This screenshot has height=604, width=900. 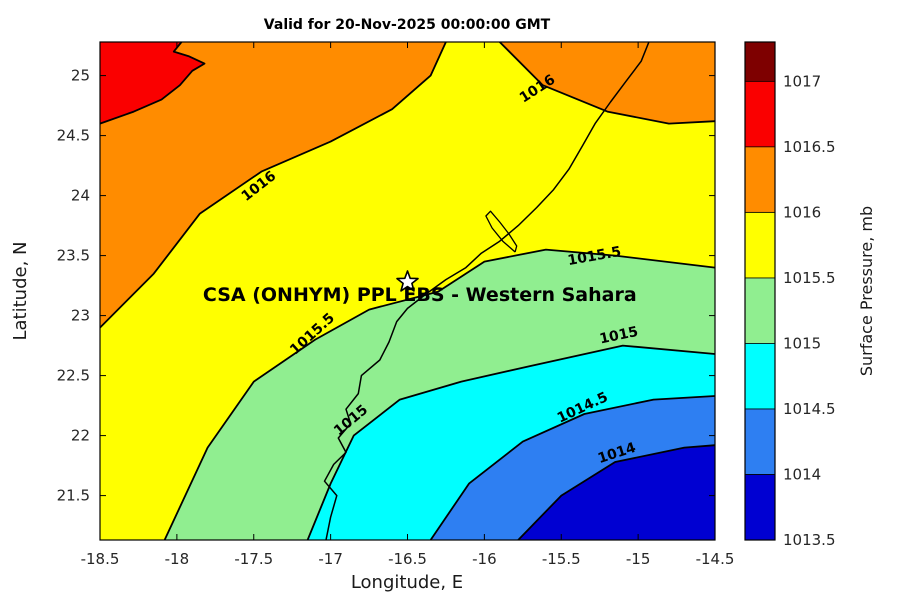 I want to click on x-tick-label: -14.5, so click(x=715, y=559).